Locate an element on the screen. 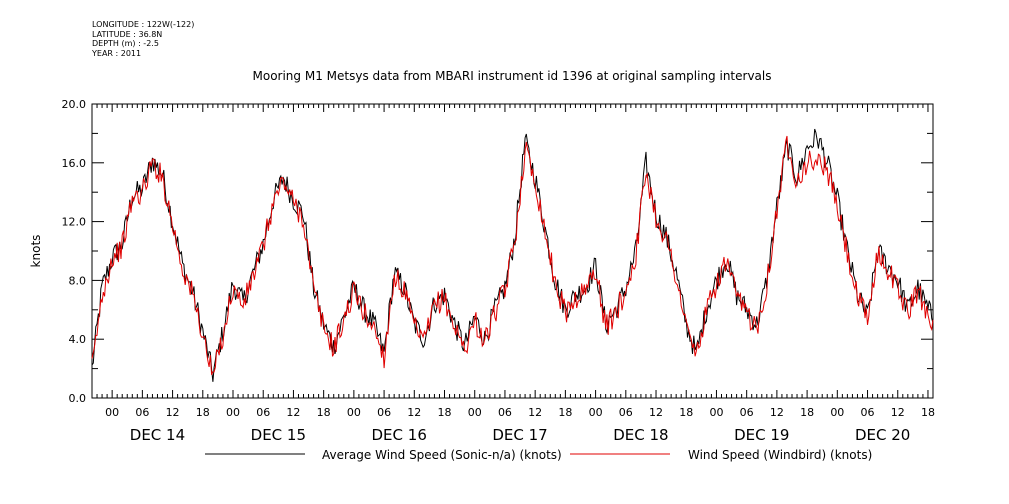 This screenshot has width=1009, height=504. y-tick-label: 16.0 is located at coordinates (74, 163).